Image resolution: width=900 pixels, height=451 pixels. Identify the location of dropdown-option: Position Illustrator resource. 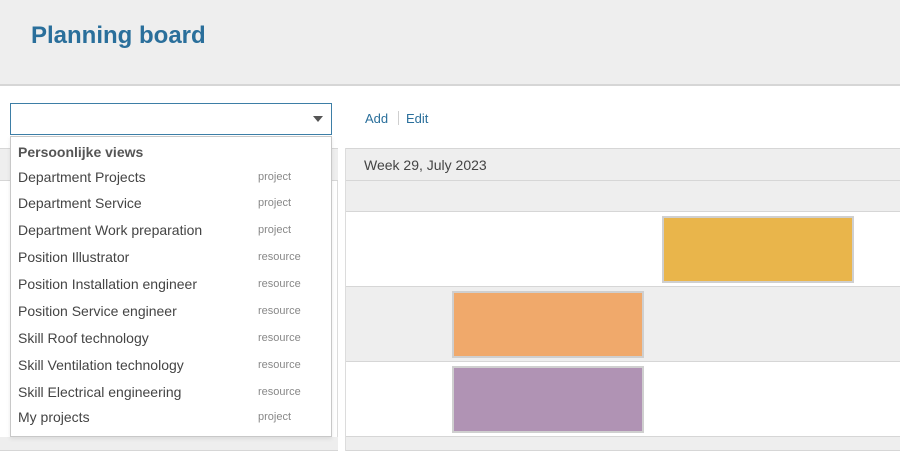
(171, 258).